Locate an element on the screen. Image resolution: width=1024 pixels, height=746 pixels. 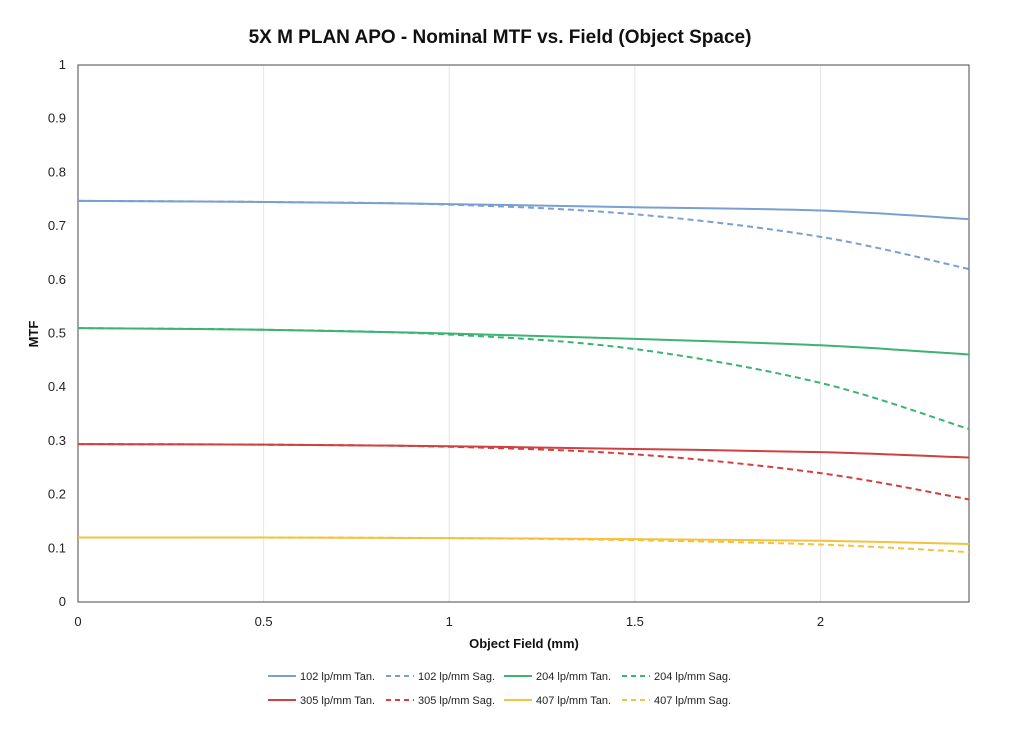
series-line-305-lp-mm-tan is located at coordinates (523, 451).